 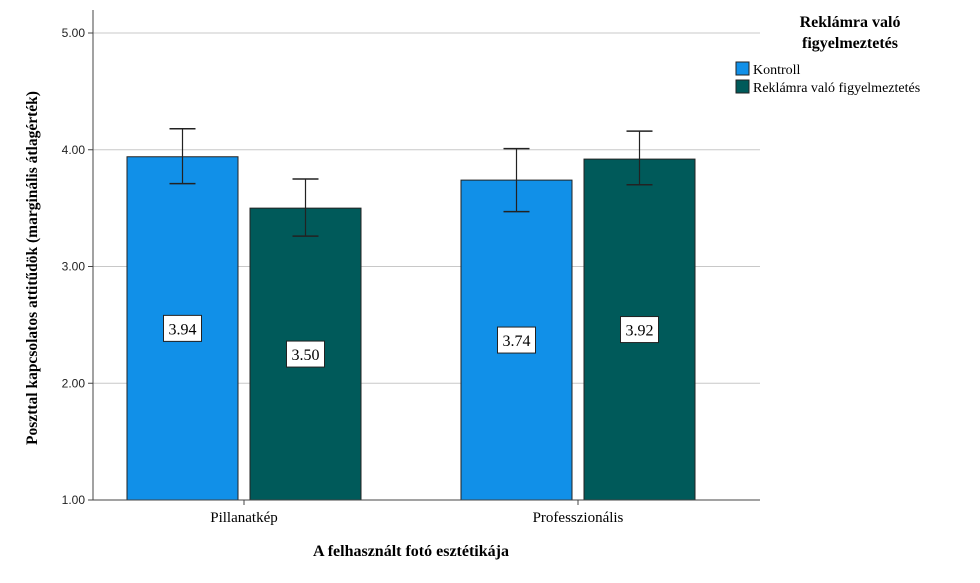 What do you see at coordinates (74, 33) in the screenshot?
I see `y-tick-label: 5.00` at bounding box center [74, 33].